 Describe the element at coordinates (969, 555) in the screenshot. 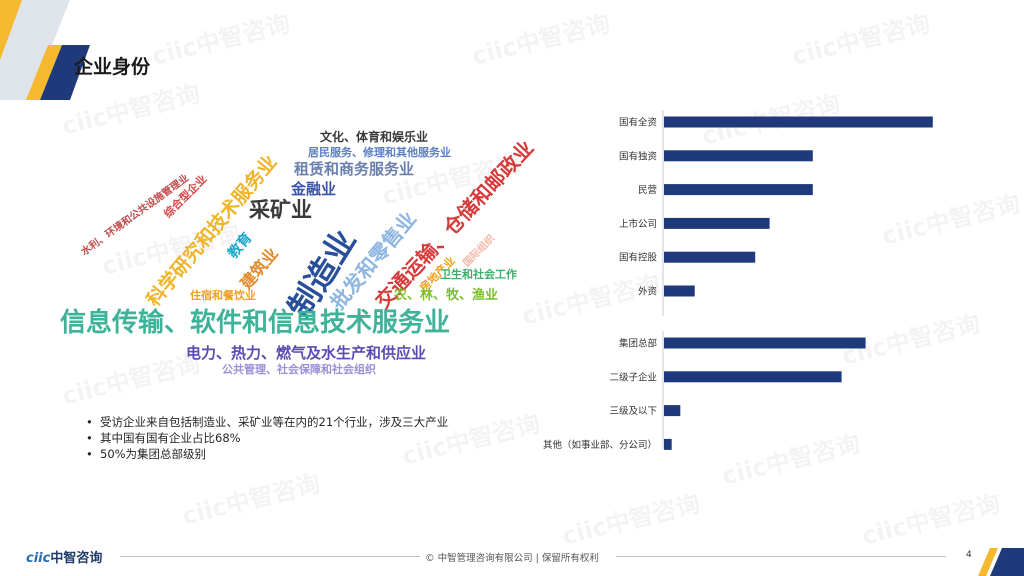

I see `page-number: 4` at that location.